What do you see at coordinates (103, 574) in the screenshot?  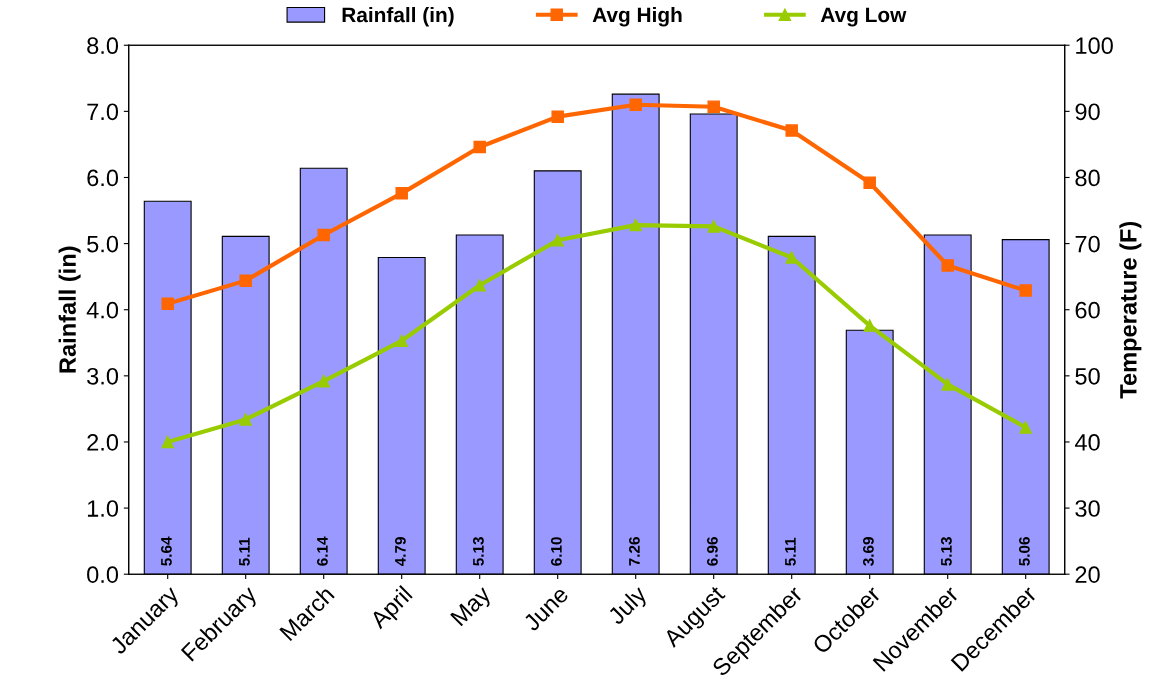 I see `y-tick-label: 0.0` at bounding box center [103, 574].